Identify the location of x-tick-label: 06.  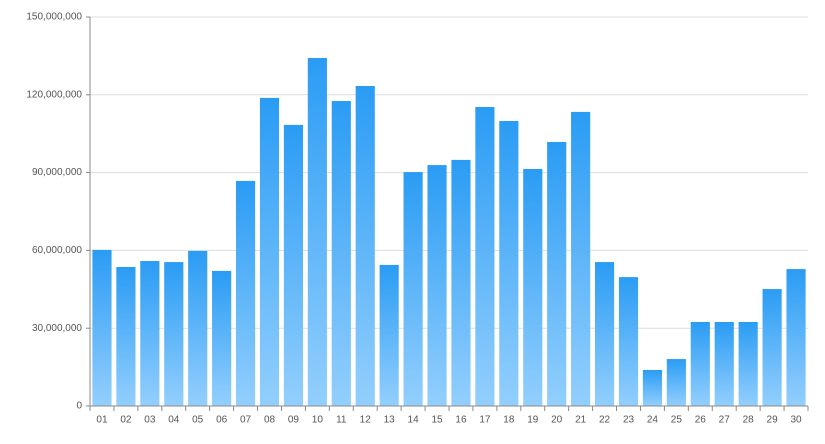
(222, 420).